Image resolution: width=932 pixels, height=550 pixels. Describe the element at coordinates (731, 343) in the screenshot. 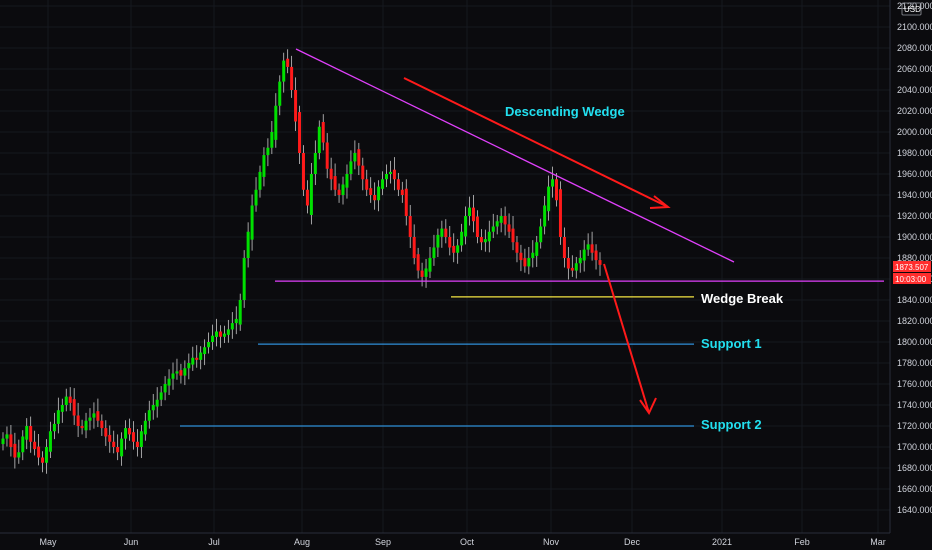

I see `annotation-support-1: Support 1` at that location.